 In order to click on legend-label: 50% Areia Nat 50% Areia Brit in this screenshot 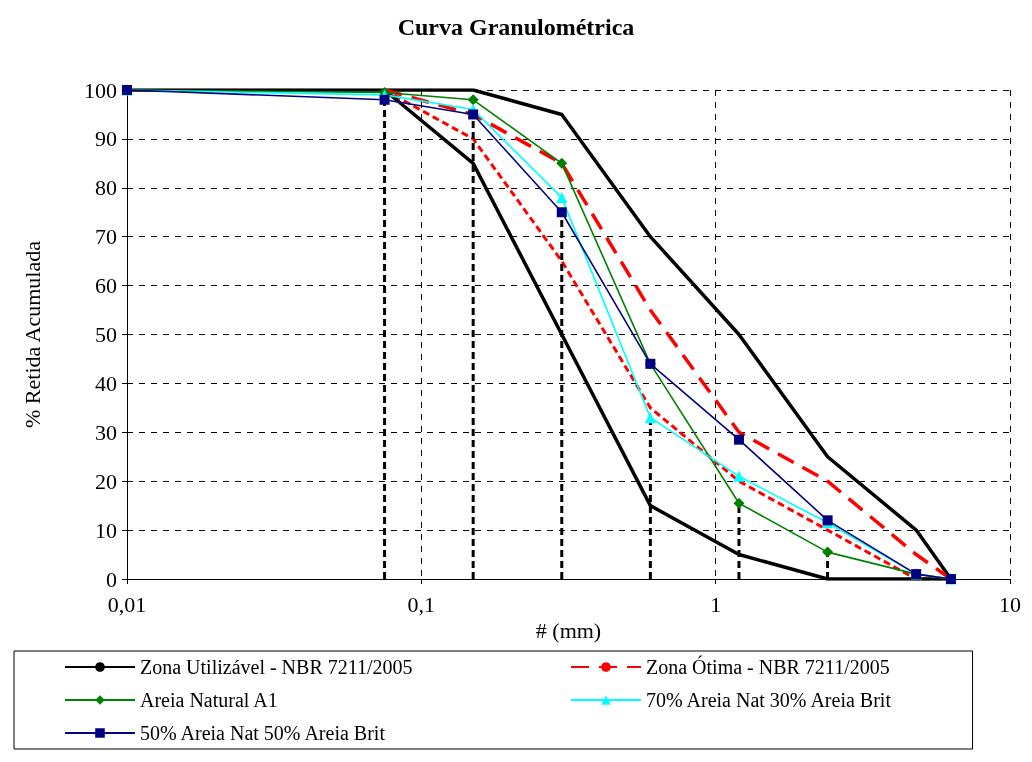, I will do `click(263, 733)`.